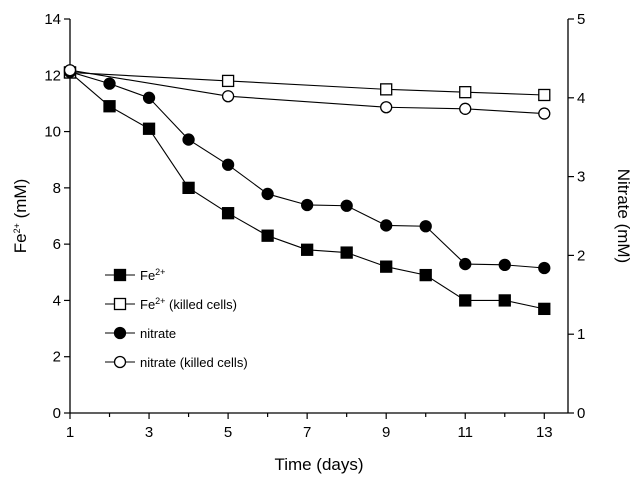 The height and width of the screenshot is (477, 630). Describe the element at coordinates (188, 304) in the screenshot. I see `legend-label: Fe2+ (killed cells)` at that location.